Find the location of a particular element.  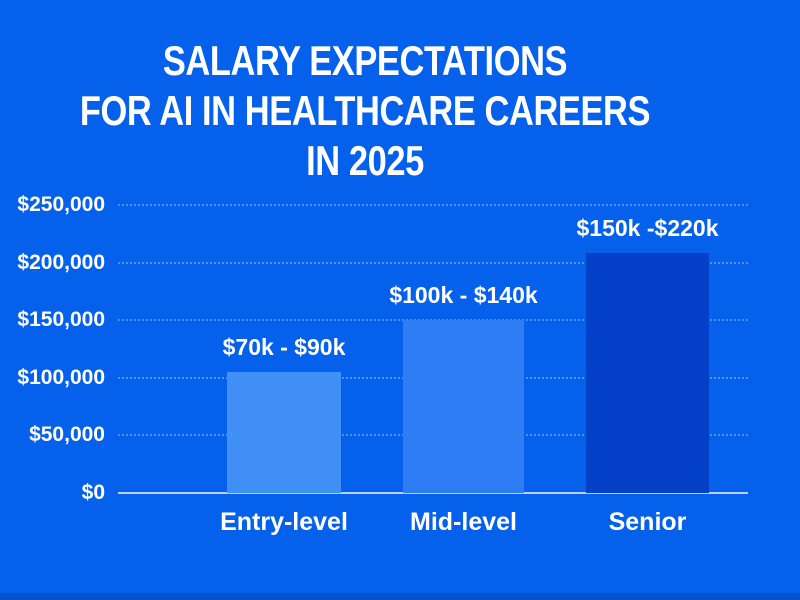

x-axis-category-label-mid-level: Mid-level is located at coordinates (463, 522).